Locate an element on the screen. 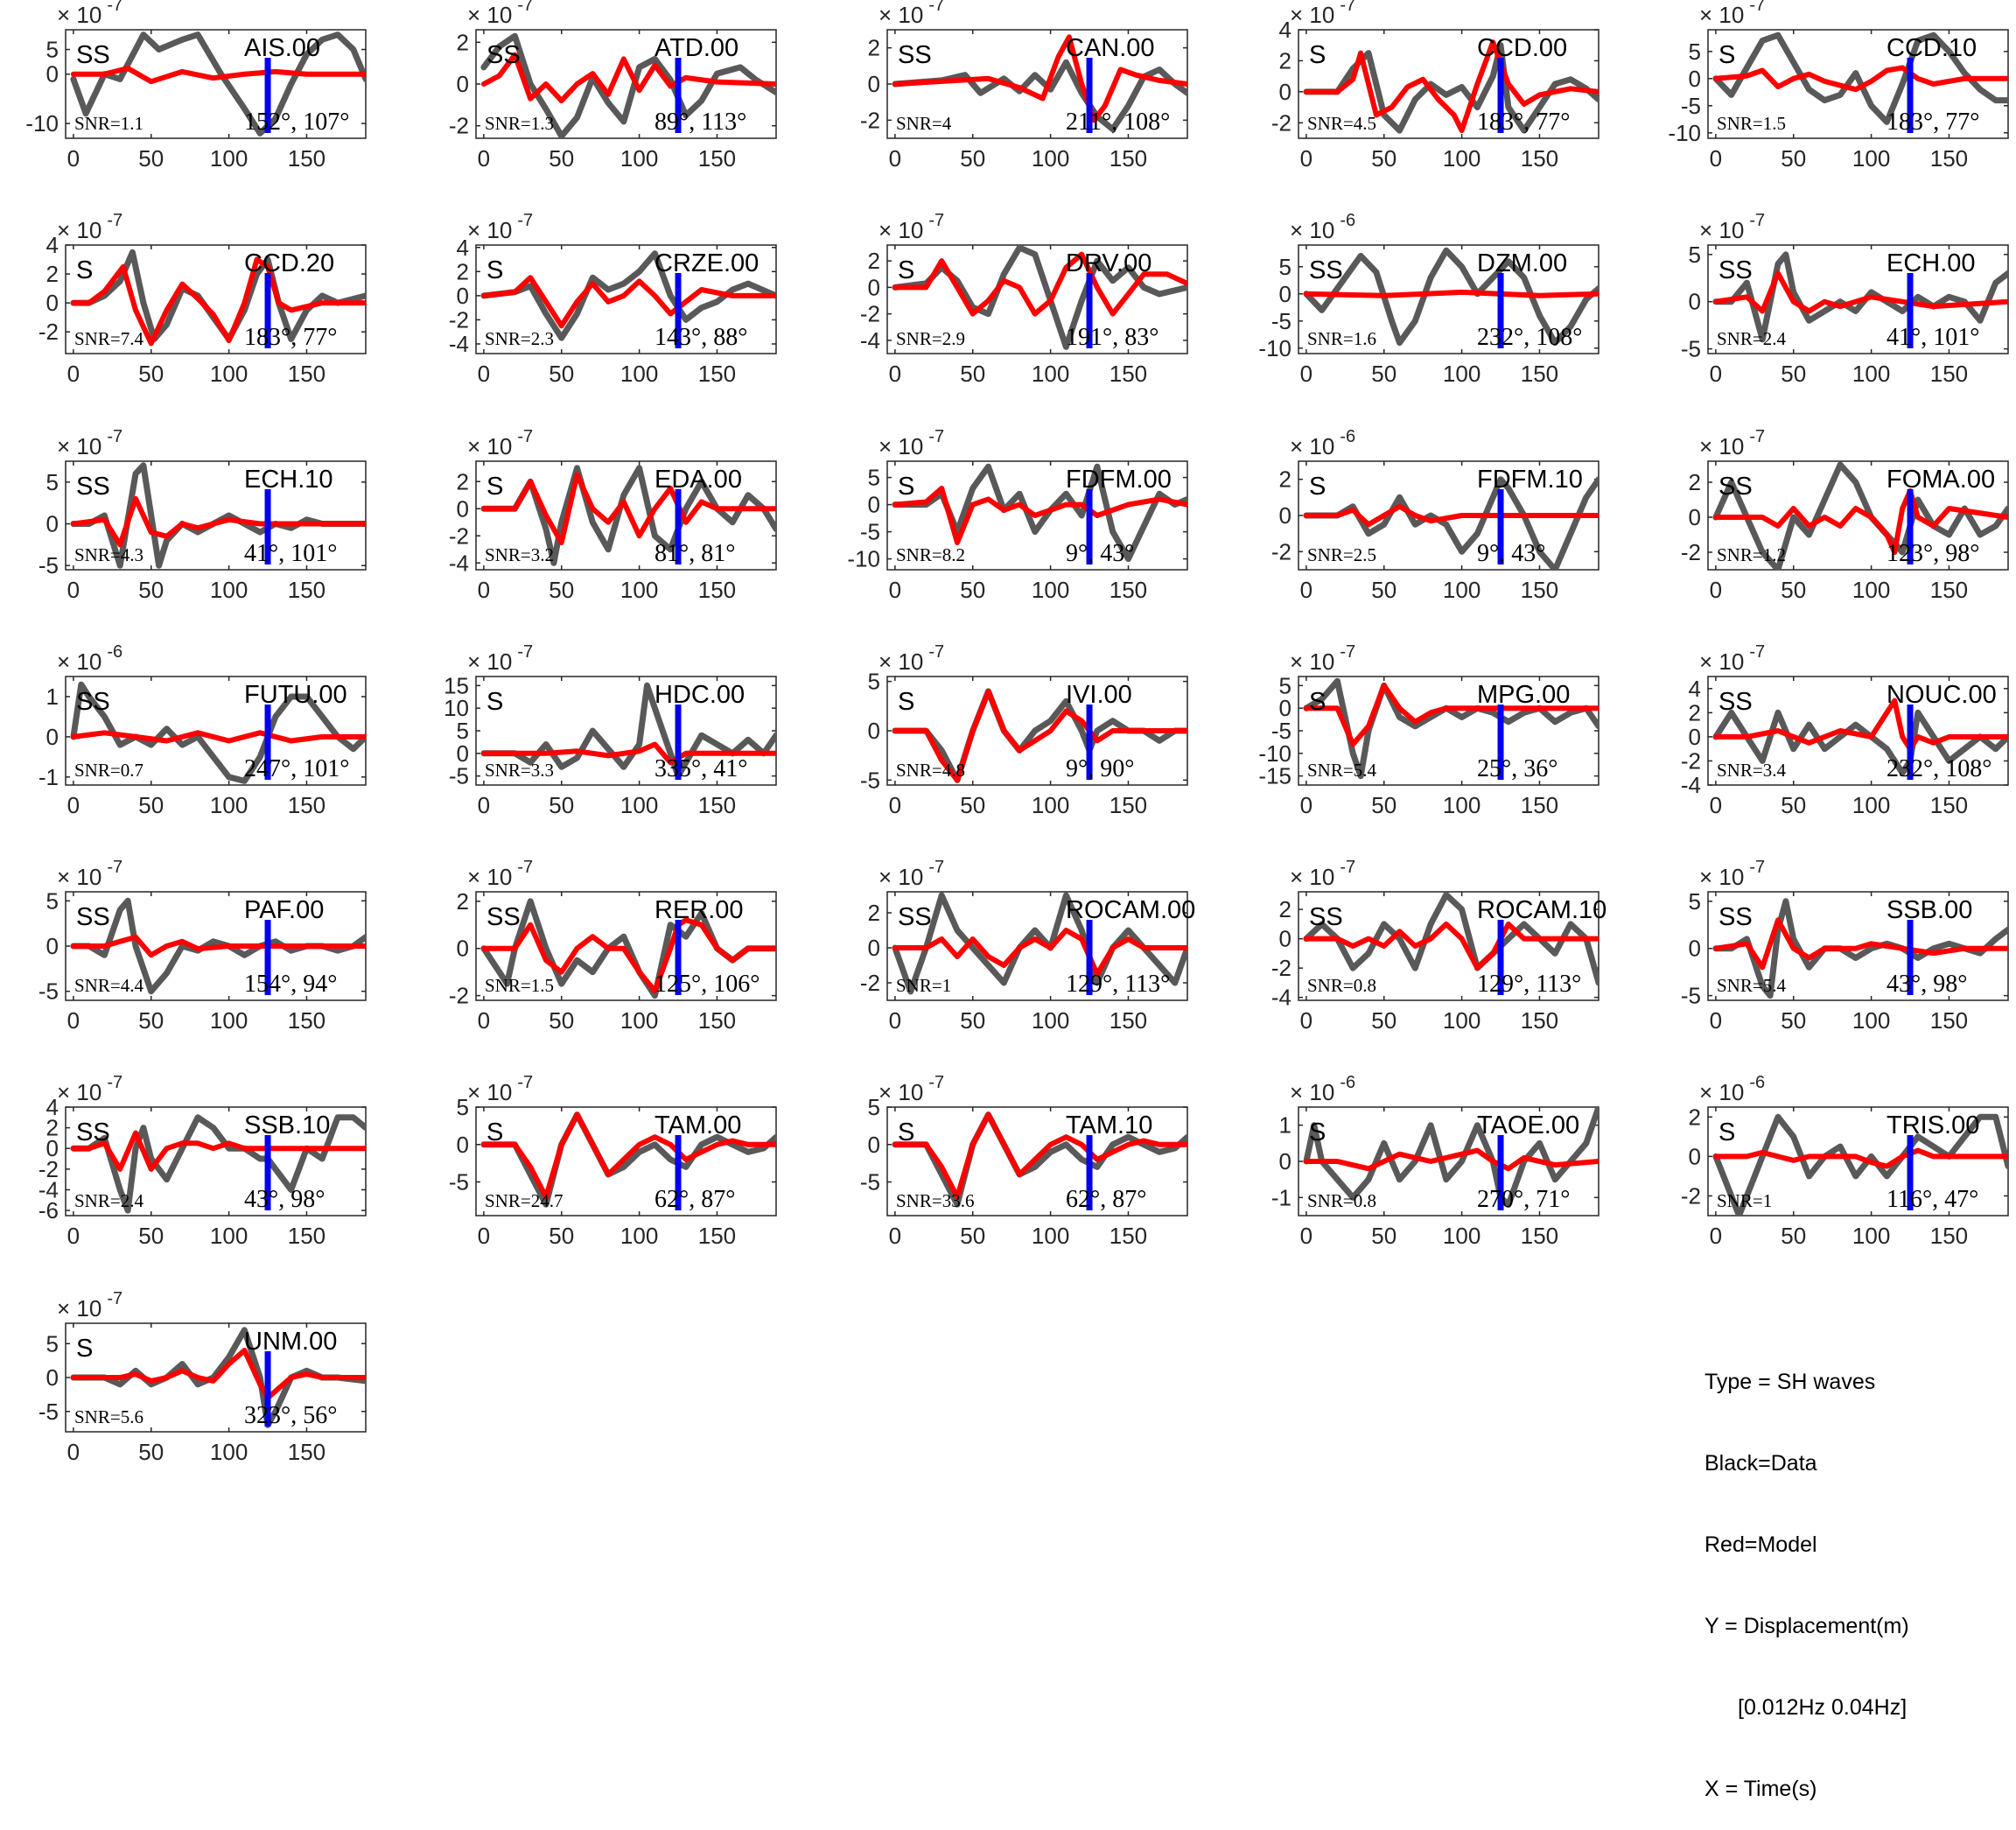 The width and height of the screenshot is (2016, 1830). angle-label: 232°, 108° is located at coordinates (1939, 768).